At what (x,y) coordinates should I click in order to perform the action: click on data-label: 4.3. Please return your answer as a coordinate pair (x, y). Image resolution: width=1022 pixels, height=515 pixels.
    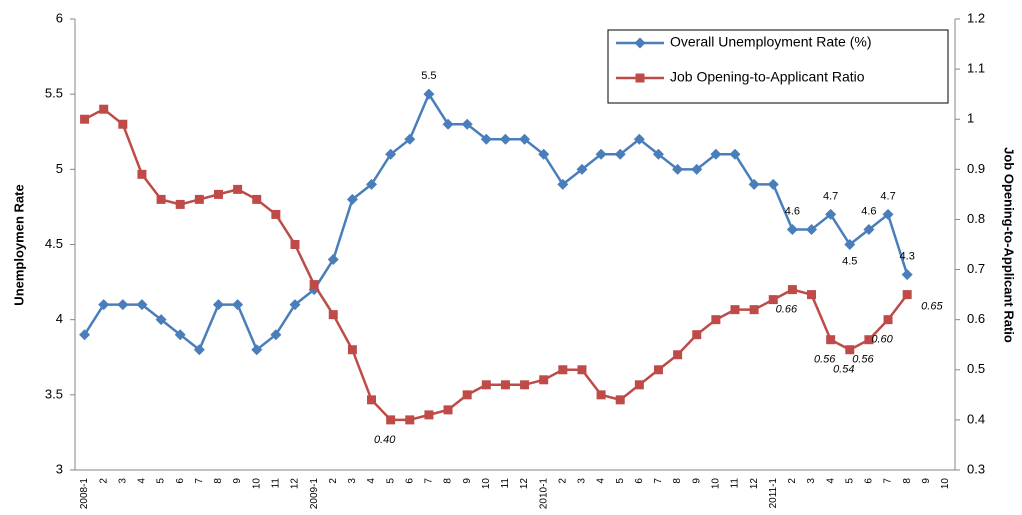
    Looking at the image, I should click on (907, 256).